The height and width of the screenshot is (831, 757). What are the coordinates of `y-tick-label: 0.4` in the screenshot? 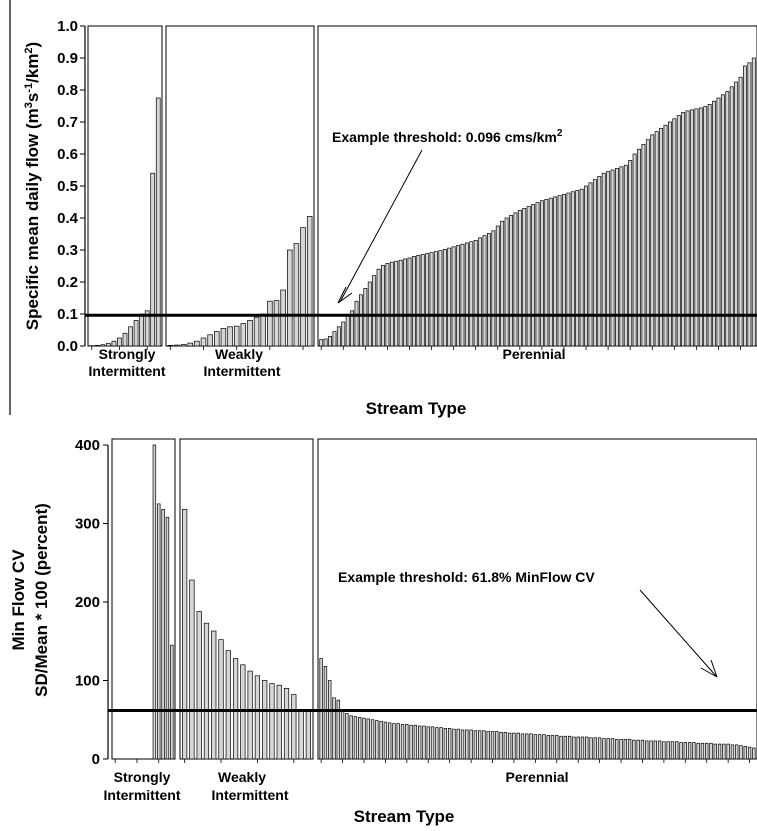 It's located at (68, 218).